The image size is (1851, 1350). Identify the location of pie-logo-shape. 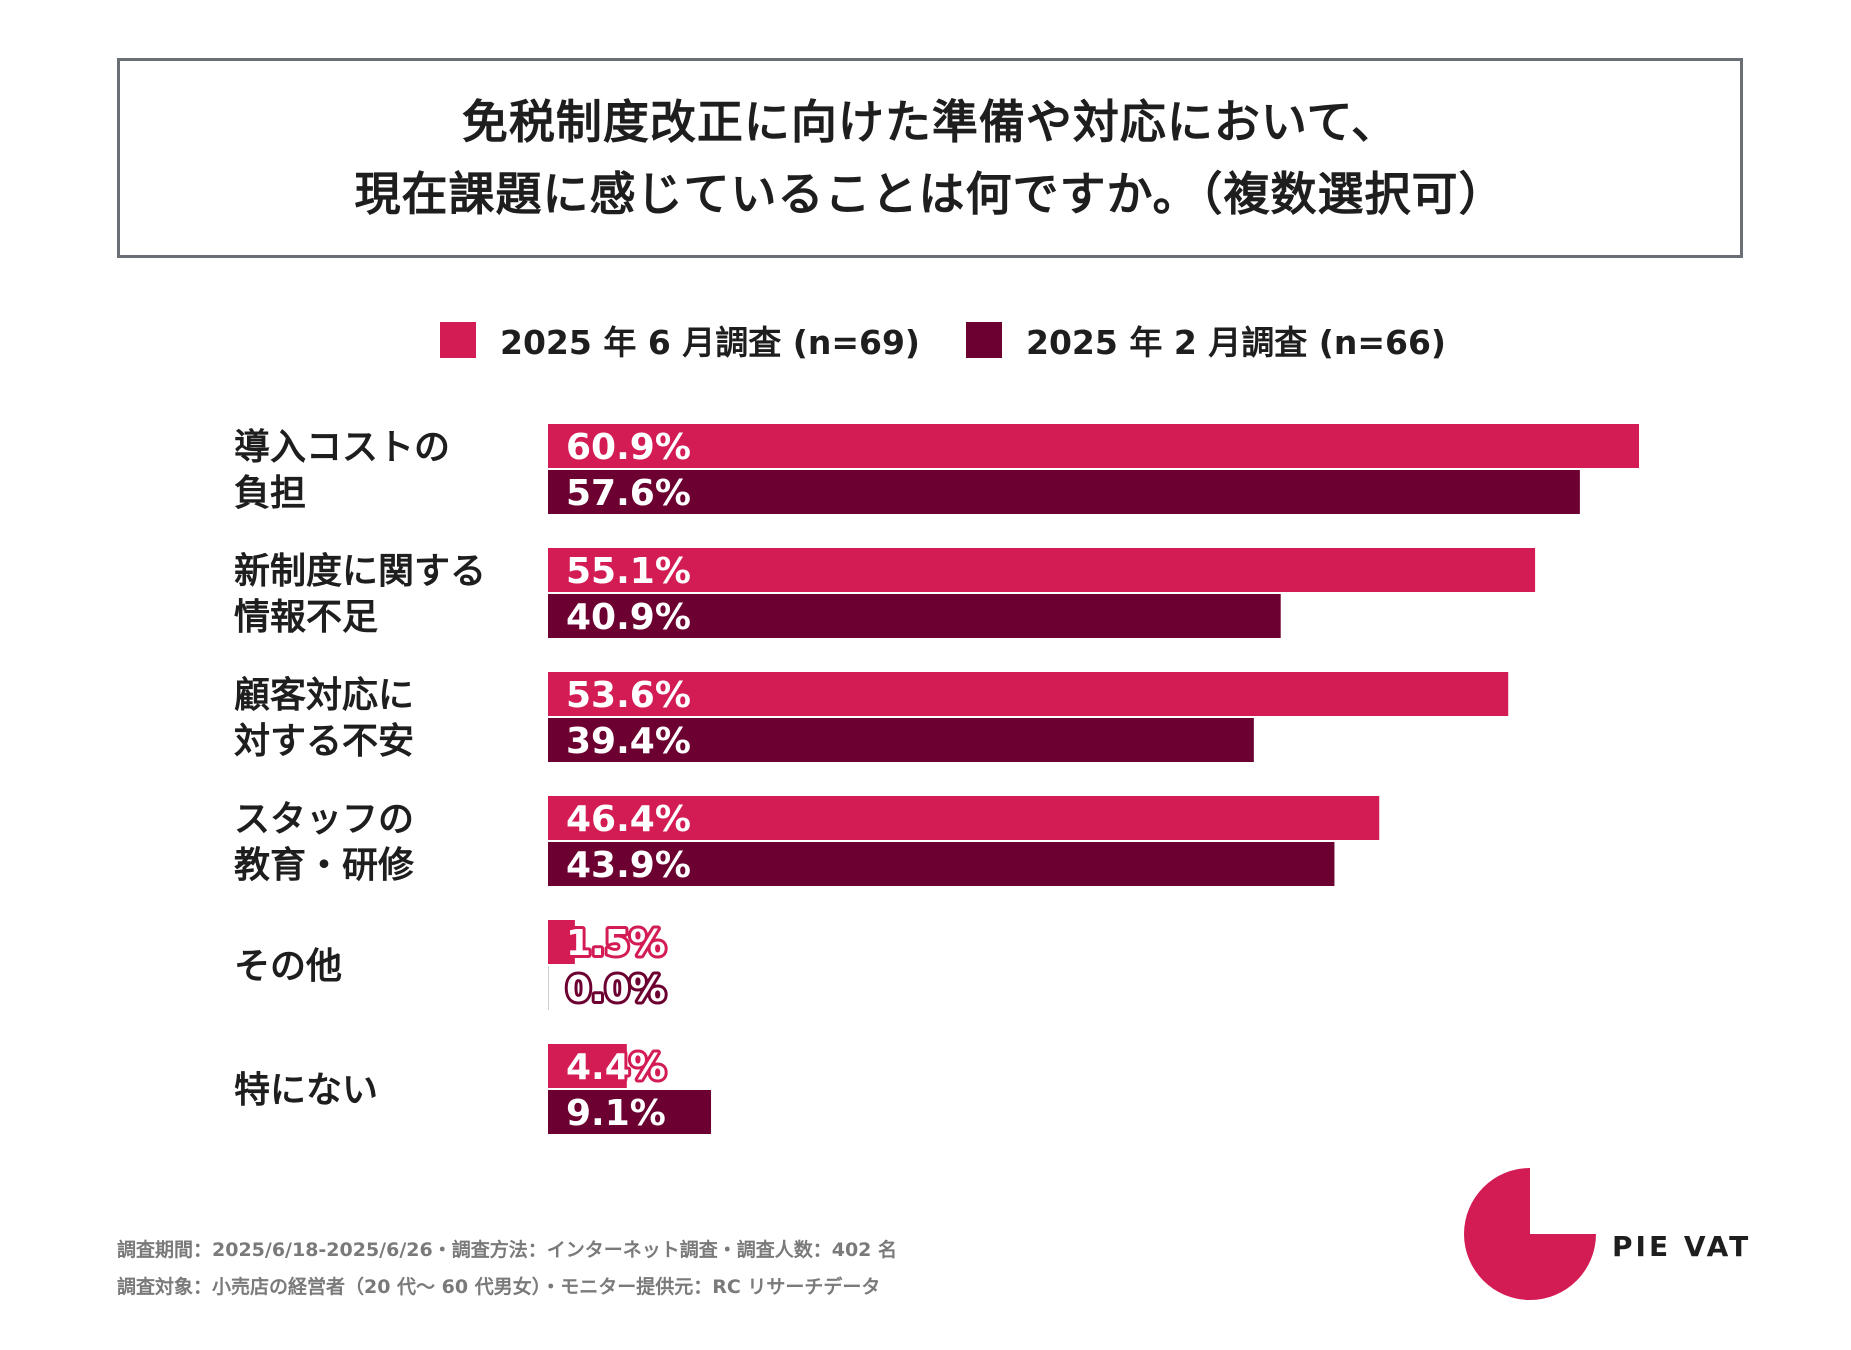
(1530, 1234).